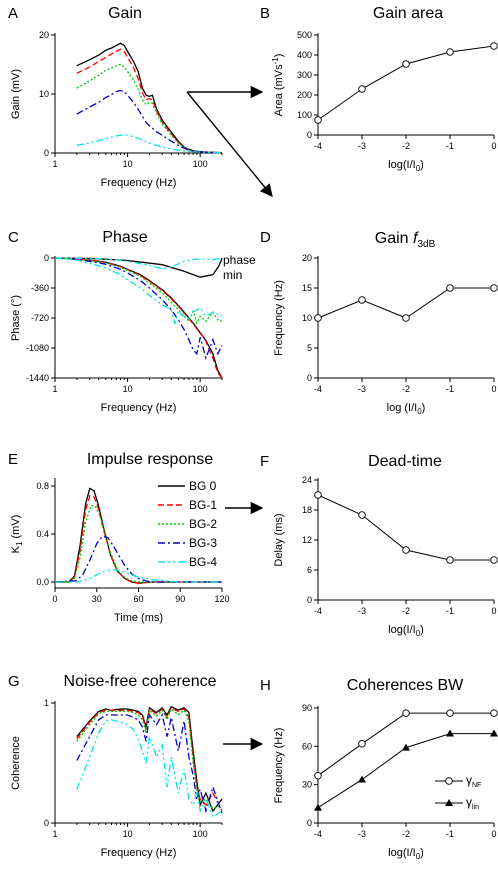  Describe the element at coordinates (19, 543) in the screenshot. I see `y-axis-label-sub: 1` at that location.